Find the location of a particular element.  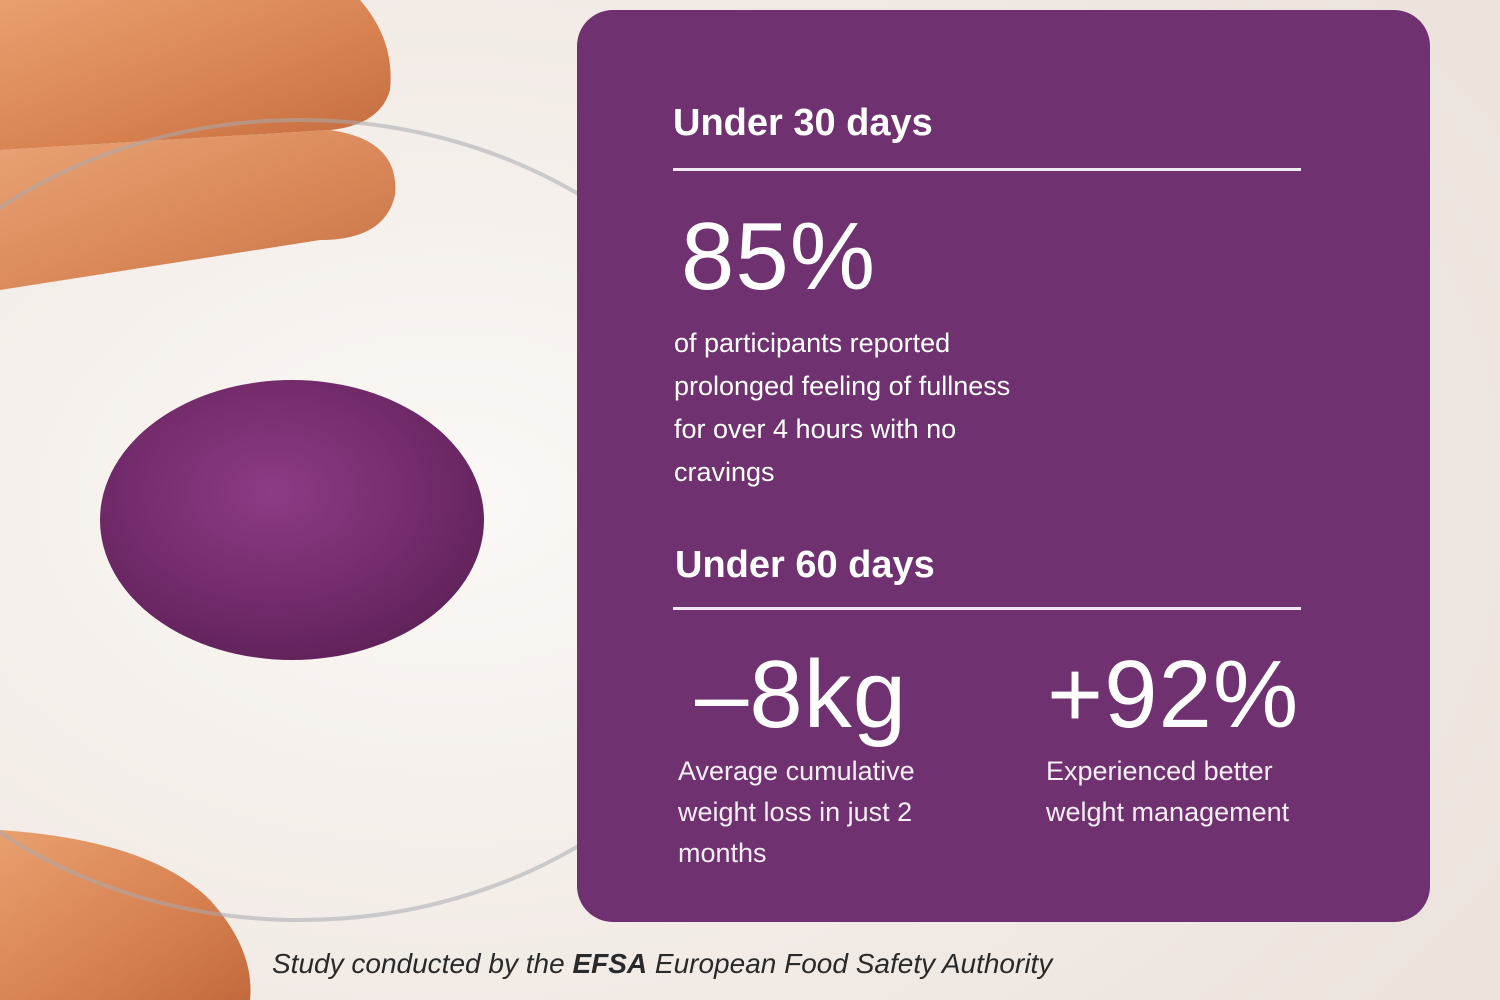

text-line: cravings is located at coordinates (724, 472).